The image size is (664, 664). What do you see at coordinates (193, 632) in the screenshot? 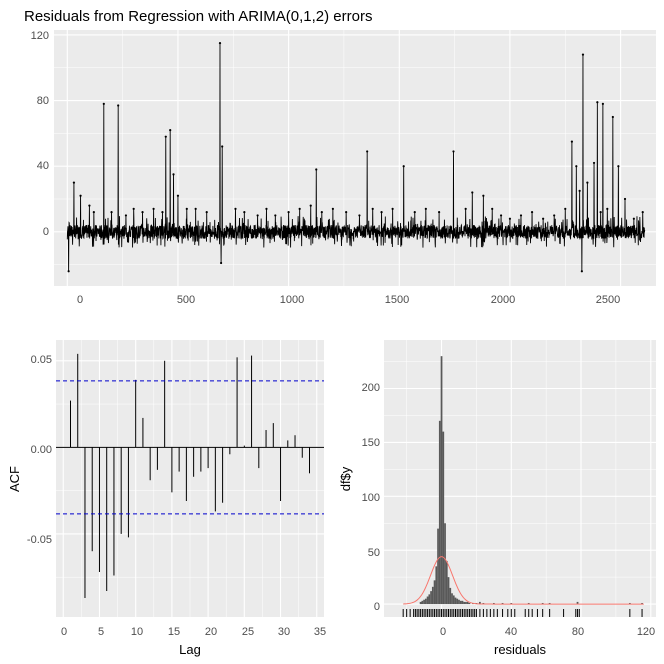
I see `acf-x-axis: 0 5 10 15 20 25 30 35` at bounding box center [193, 632].